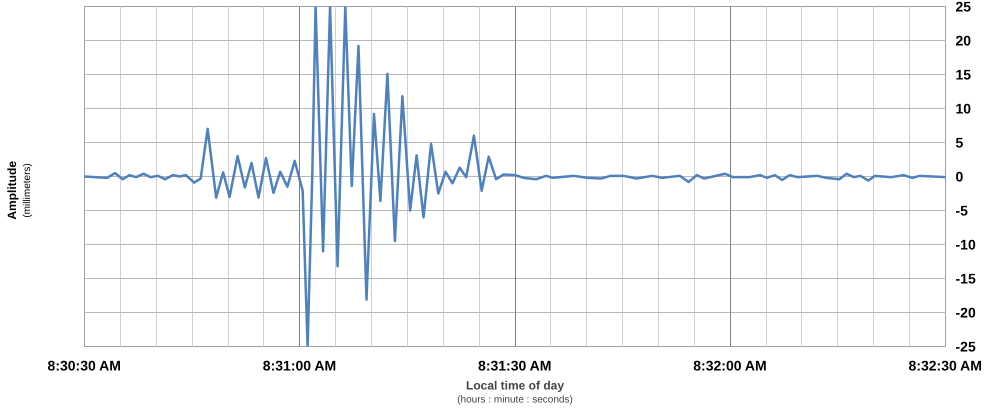 This screenshot has height=410, width=986. I want to click on y-tick-label: 0, so click(960, 176).